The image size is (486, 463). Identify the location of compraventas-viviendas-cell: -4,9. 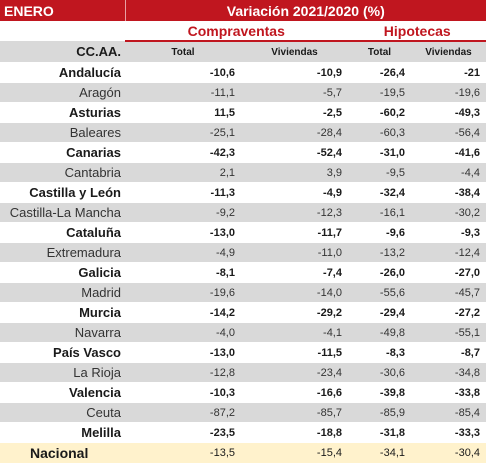
(294, 193).